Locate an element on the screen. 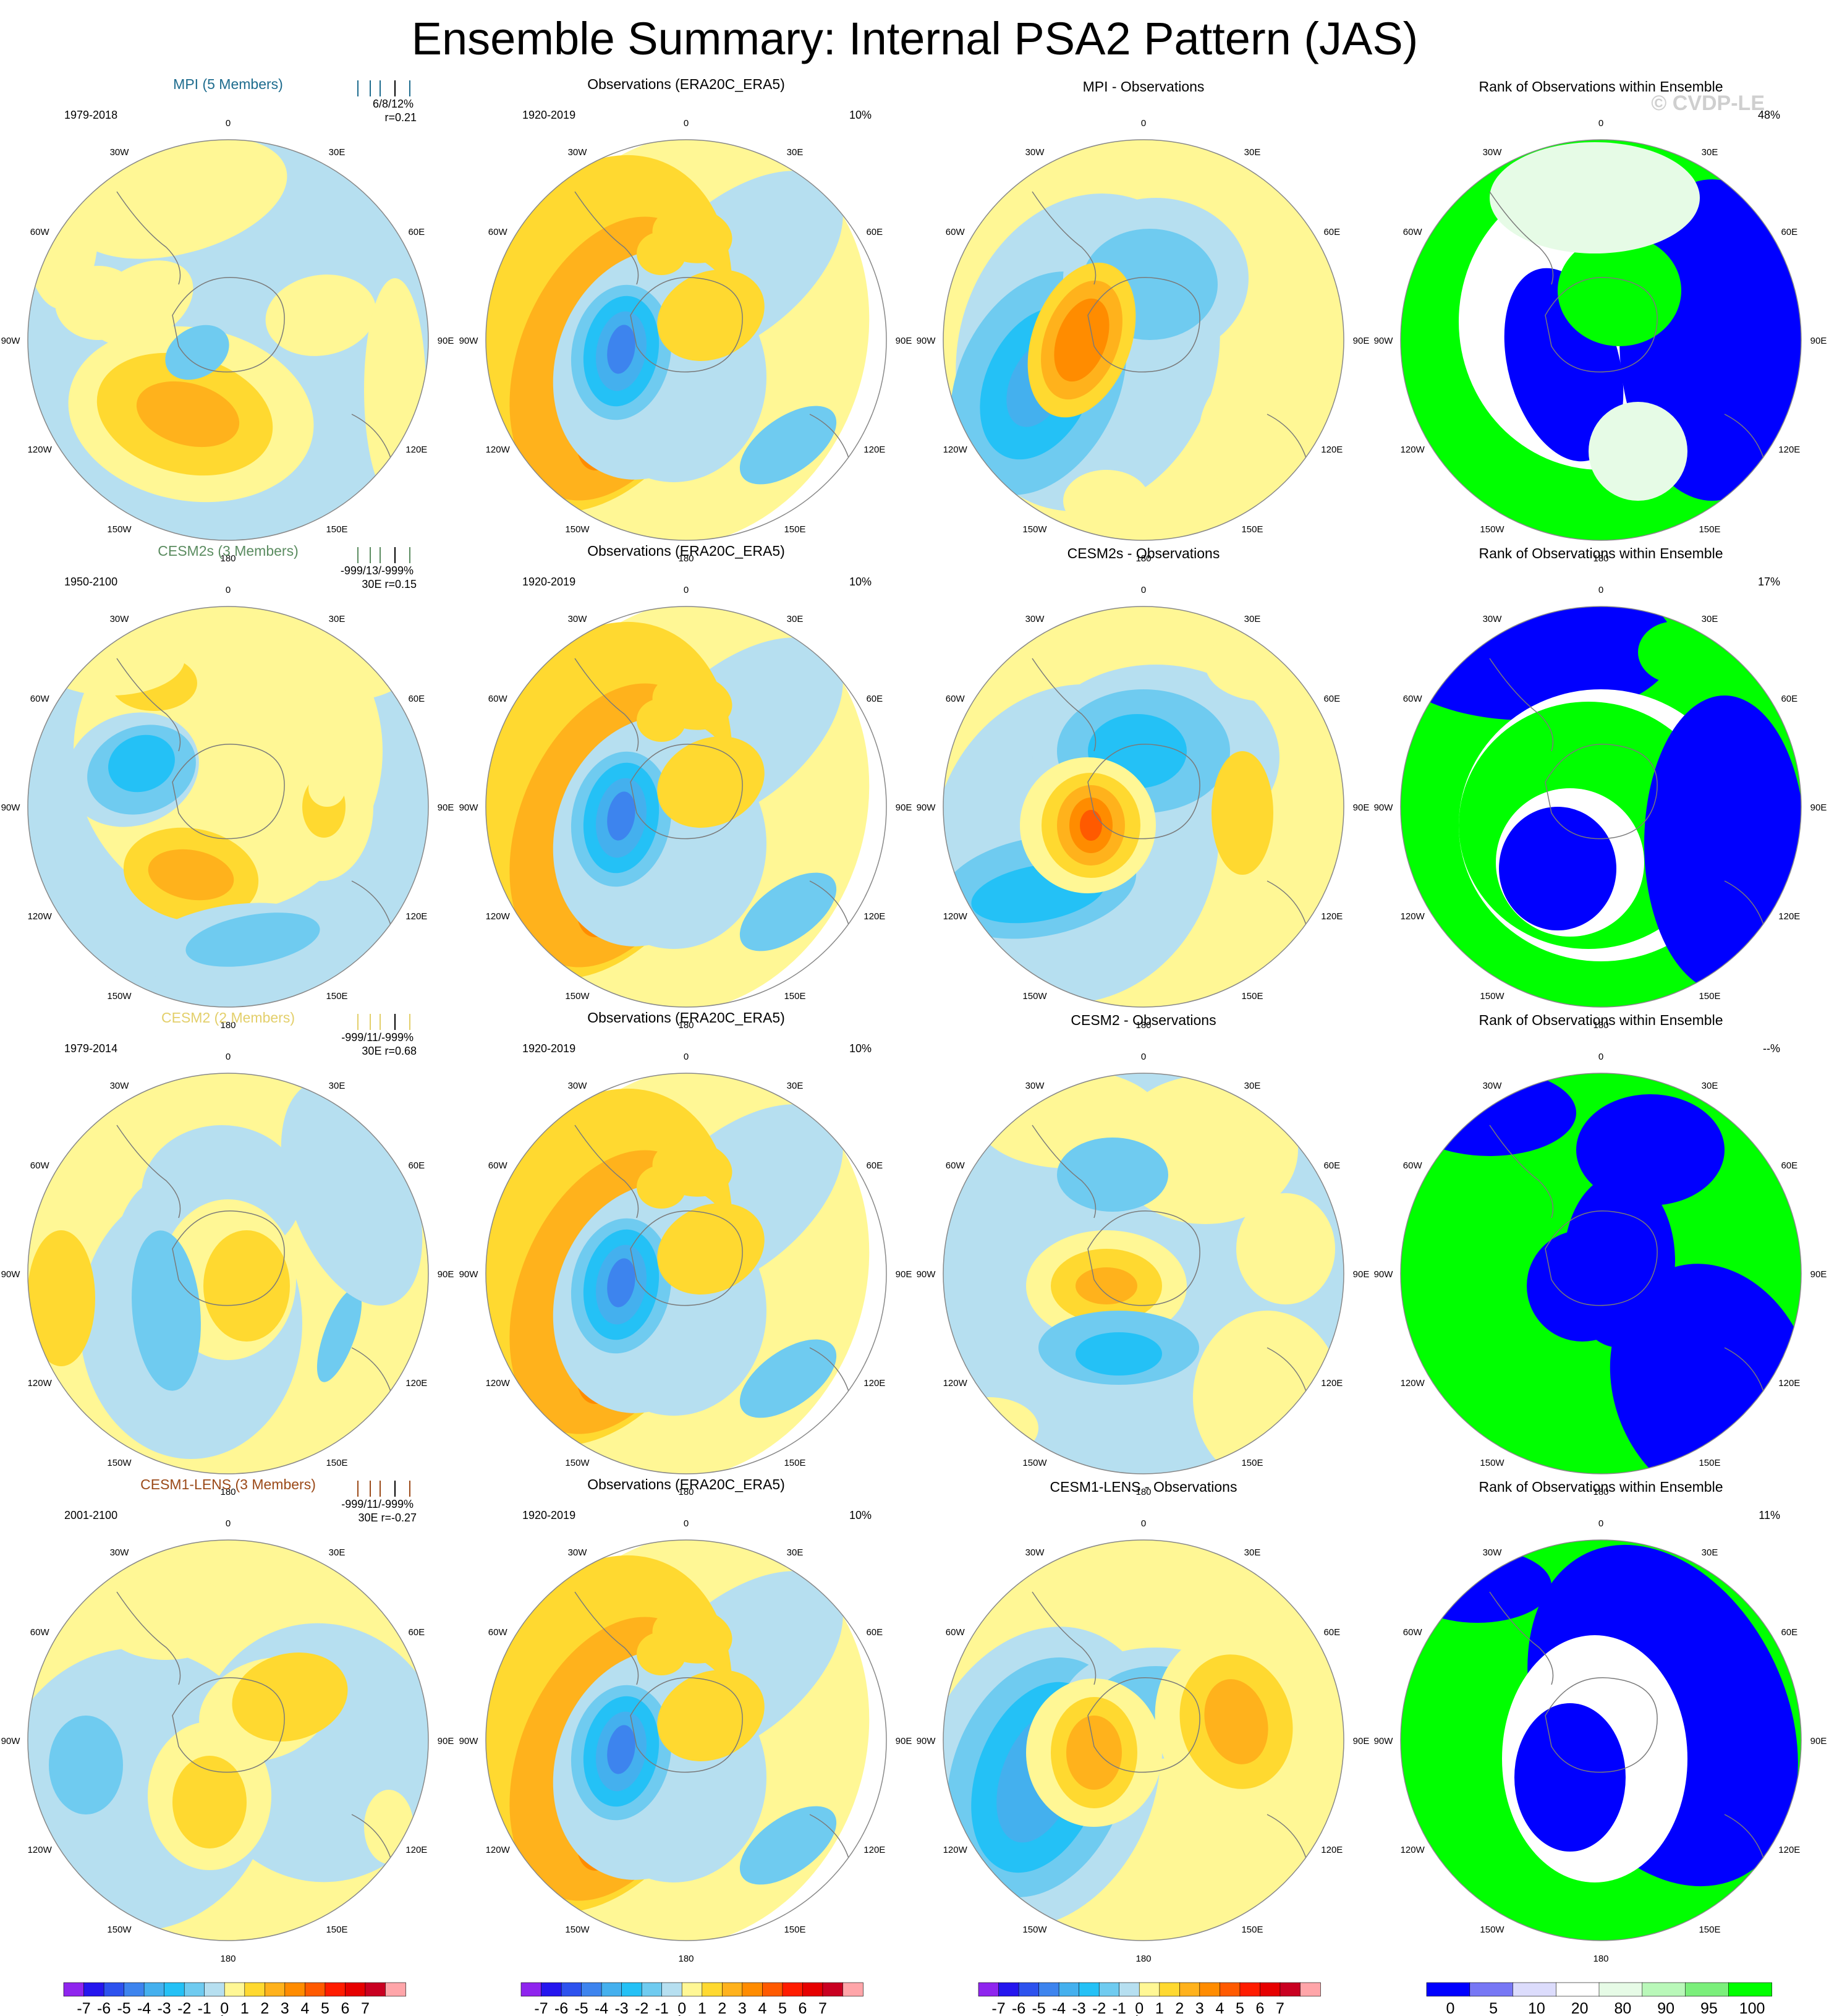  longitude-label: 90E is located at coordinates (1361, 807).